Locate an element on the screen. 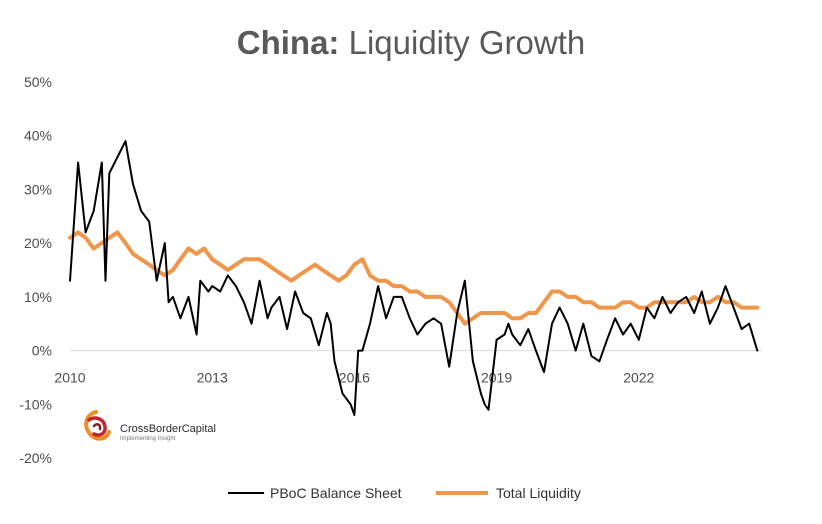  logo-name: CrossBorderCapital is located at coordinates (168, 429).